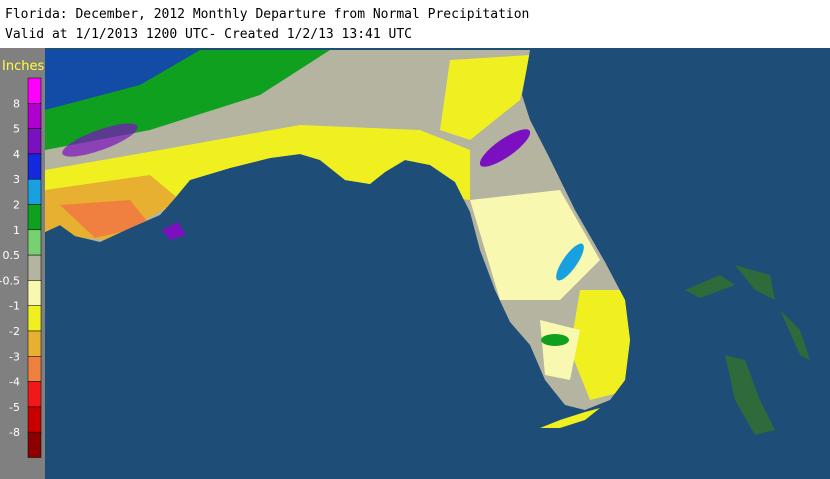 The height and width of the screenshot is (479, 830). What do you see at coordinates (14, 432) in the screenshot?
I see `legend-label: -8` at bounding box center [14, 432].